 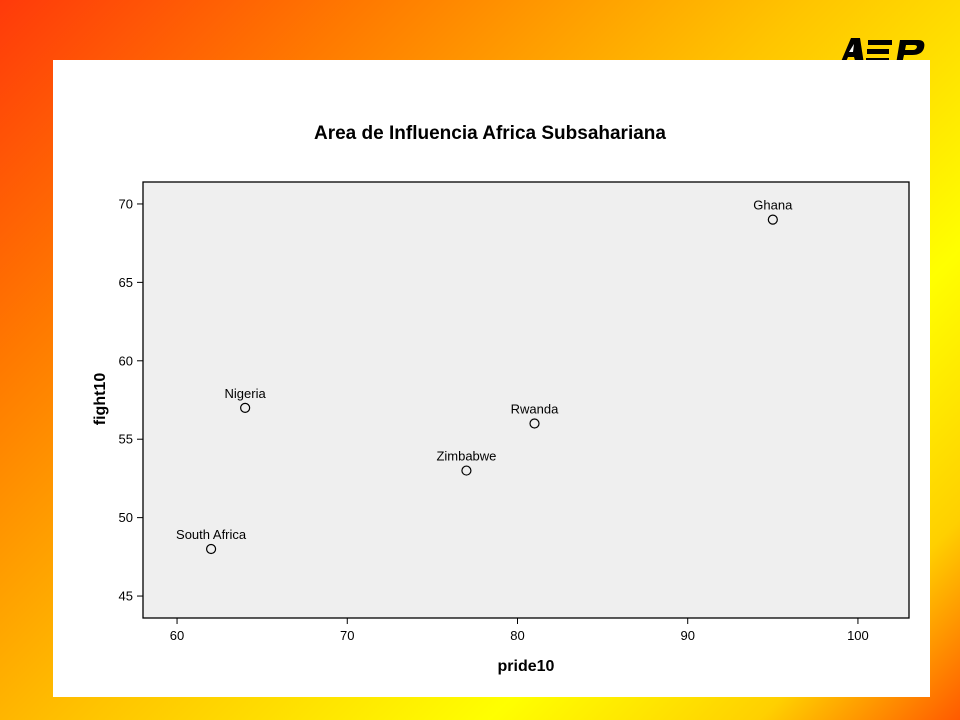 What do you see at coordinates (490, 133) in the screenshot?
I see `chart-title: Area de Influencia Africa Subsahariana` at bounding box center [490, 133].